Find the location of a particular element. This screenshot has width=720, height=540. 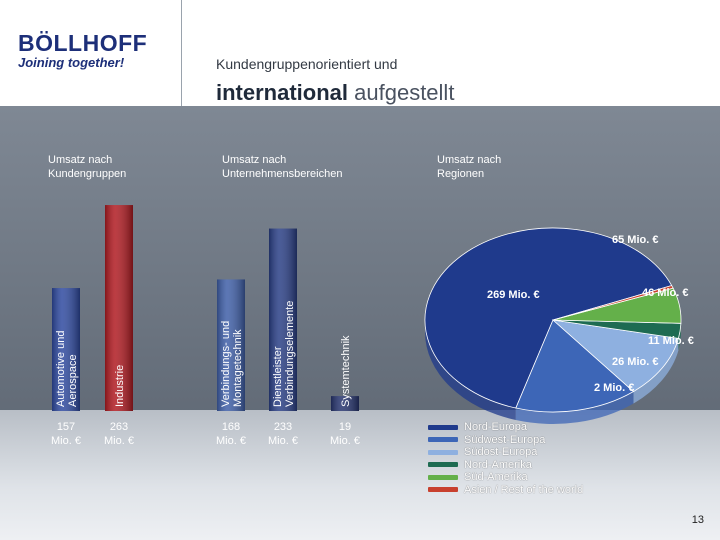

bar-shade-systemtechnik is located at coordinates (345, 403).